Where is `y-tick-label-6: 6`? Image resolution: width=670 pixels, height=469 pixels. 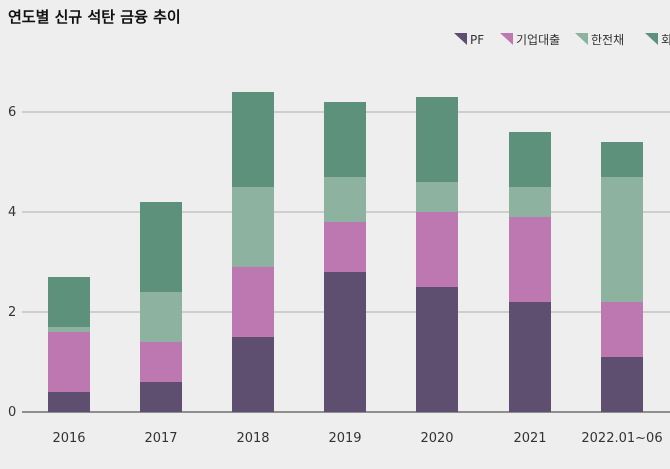
y-tick-label-6: 6 is located at coordinates (12, 112).